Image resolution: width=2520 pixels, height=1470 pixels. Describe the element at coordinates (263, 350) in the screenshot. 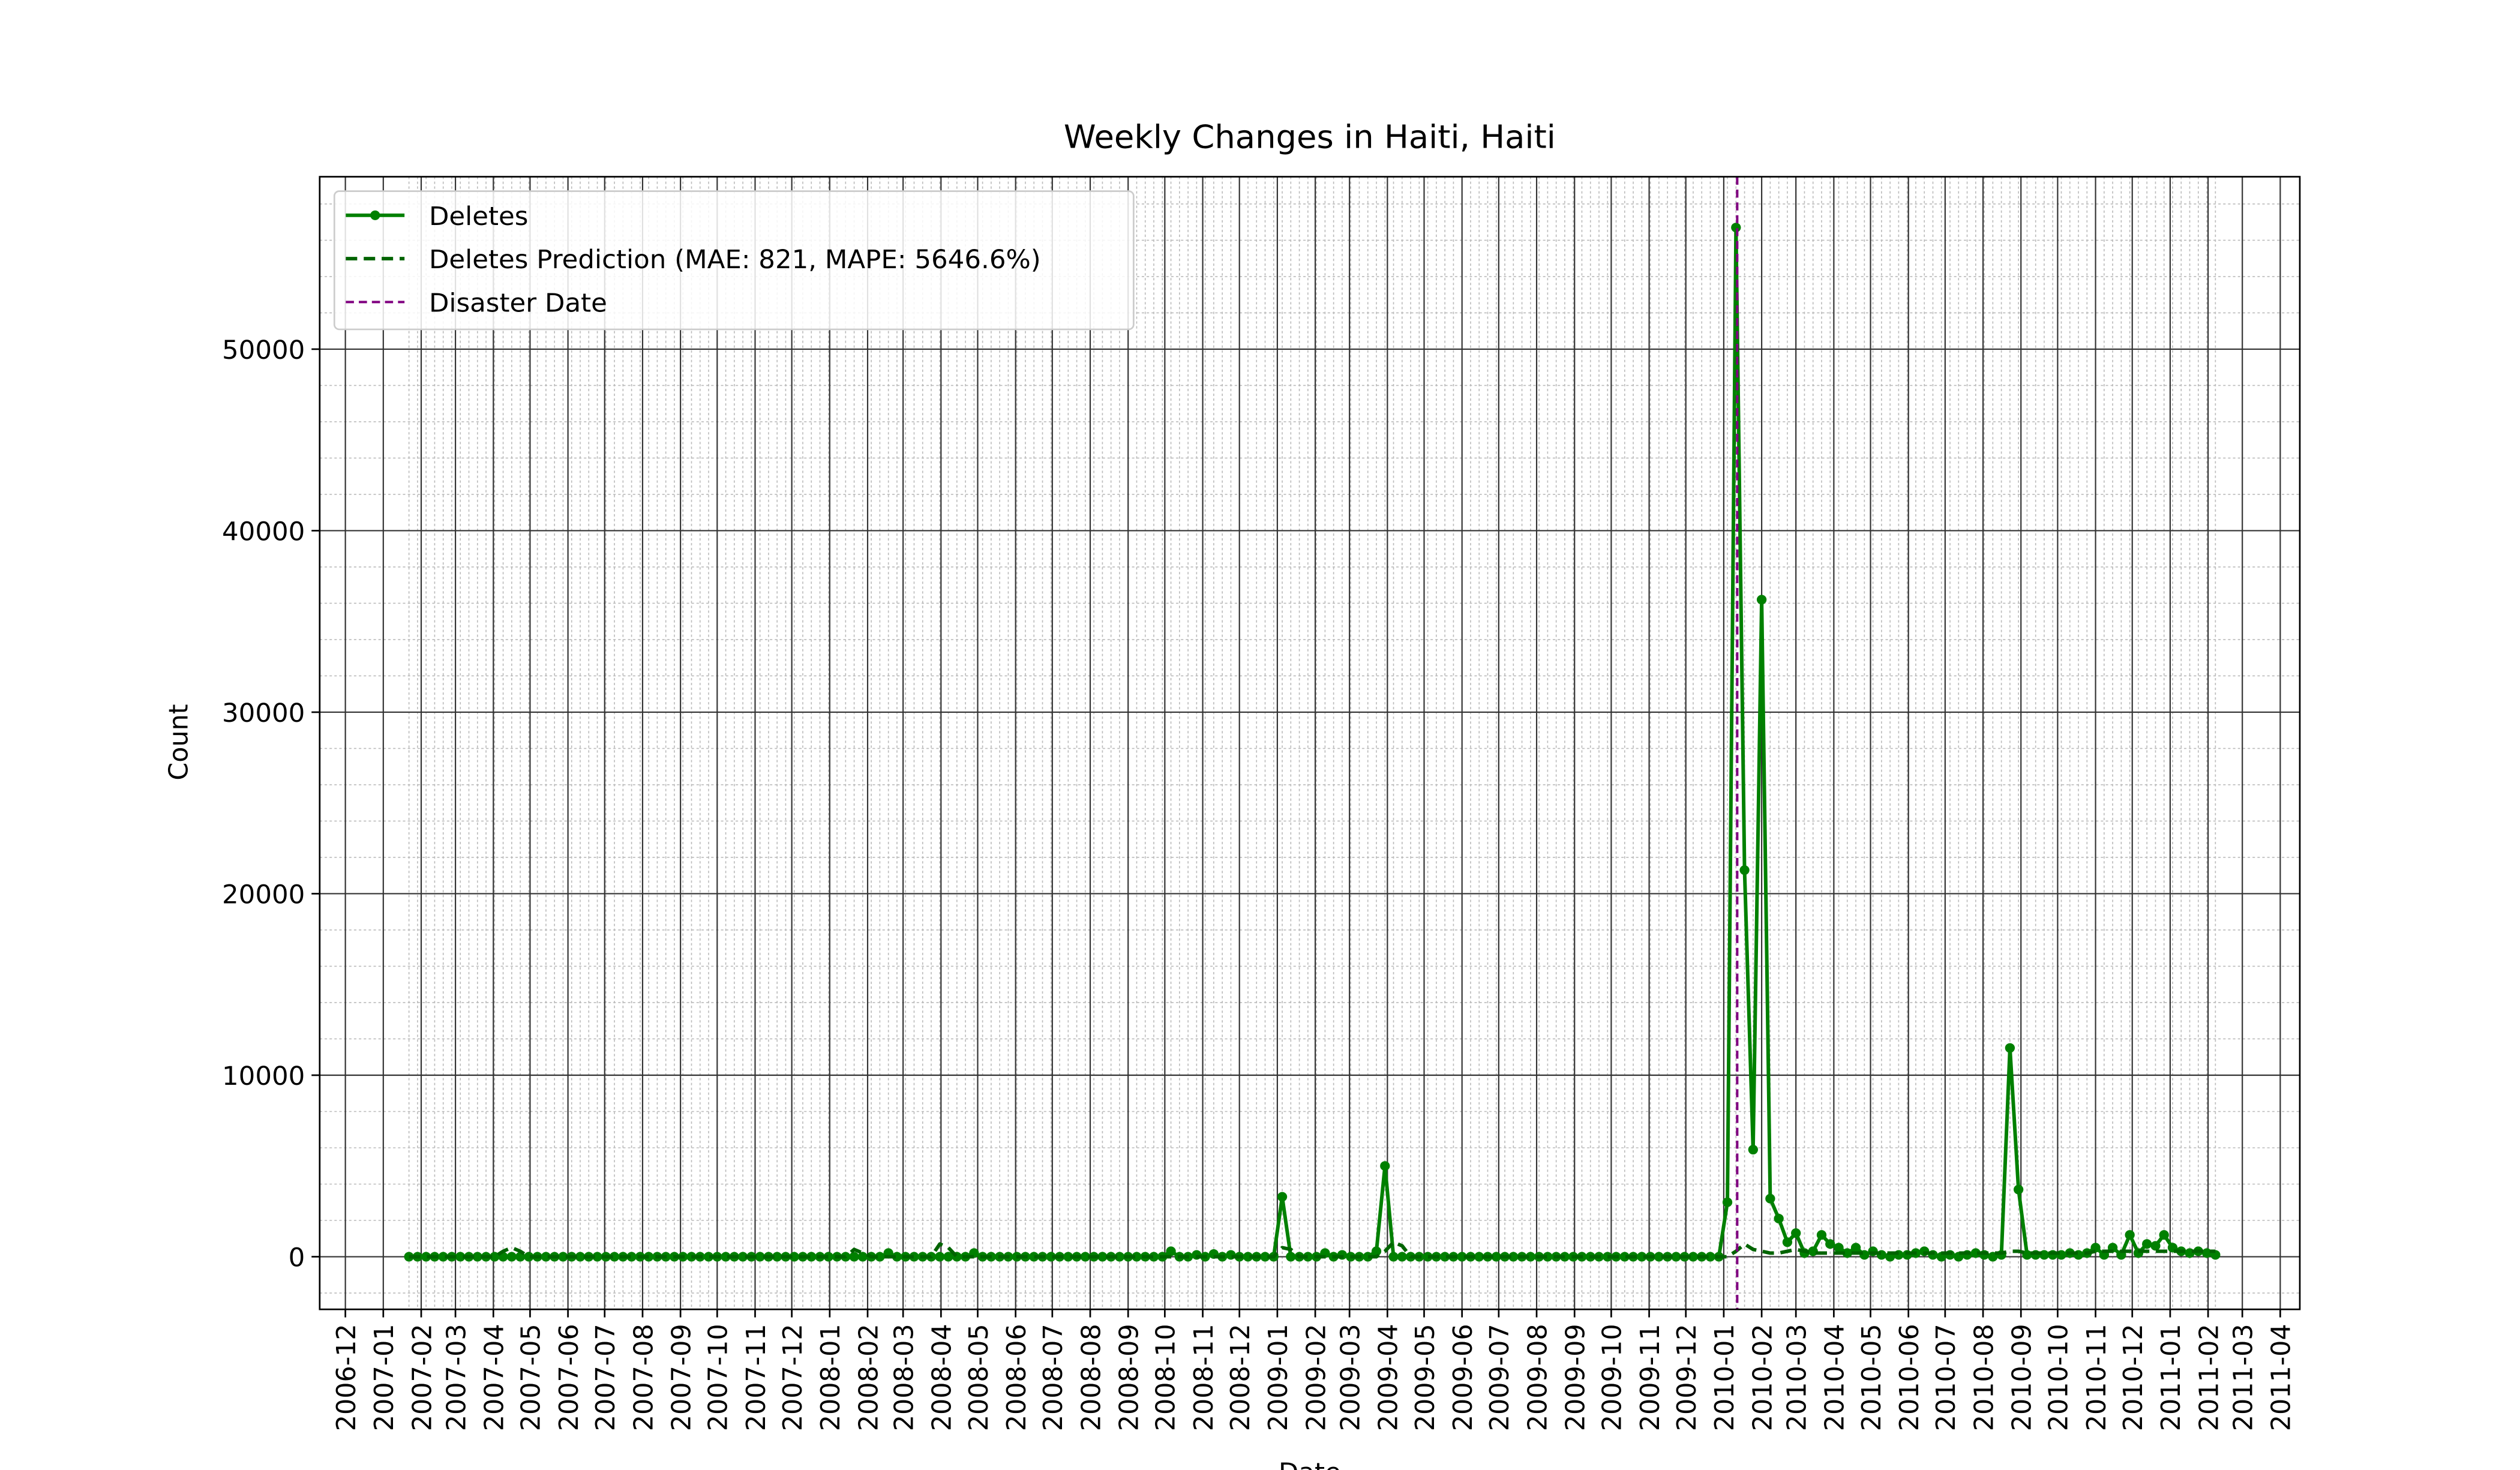

I see `y-tick-label: 50000` at that location.